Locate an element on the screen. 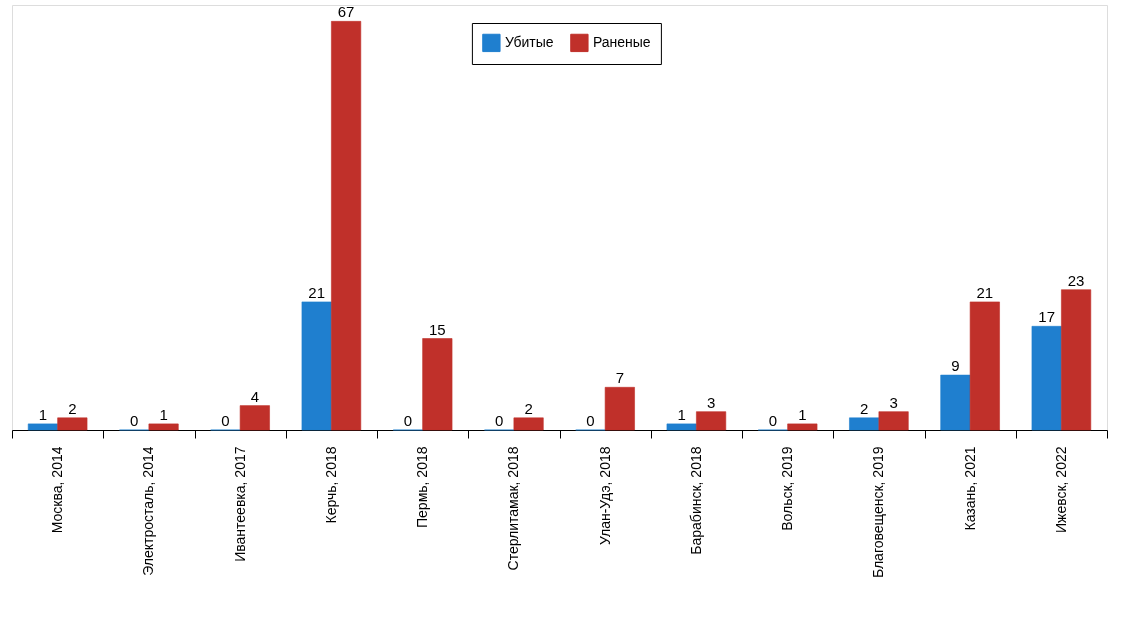 This screenshot has width=1132, height=635. x-tick-label: Благовещенск, 2019 is located at coordinates (878, 512).